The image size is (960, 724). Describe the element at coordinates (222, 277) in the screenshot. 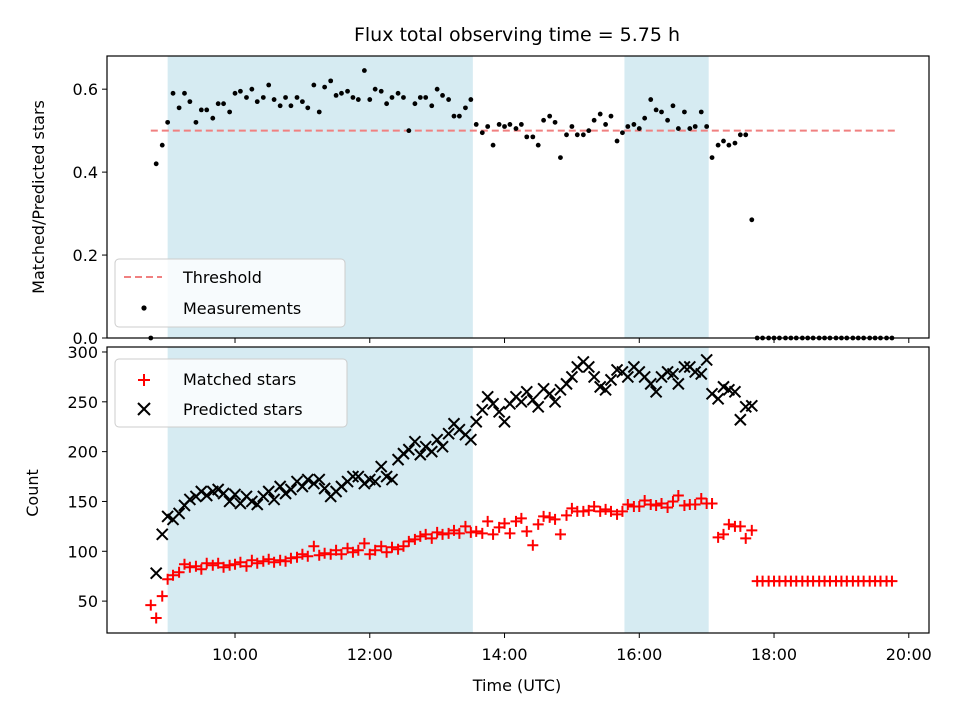

I see `threshold-legend-label: Threshold` at that location.